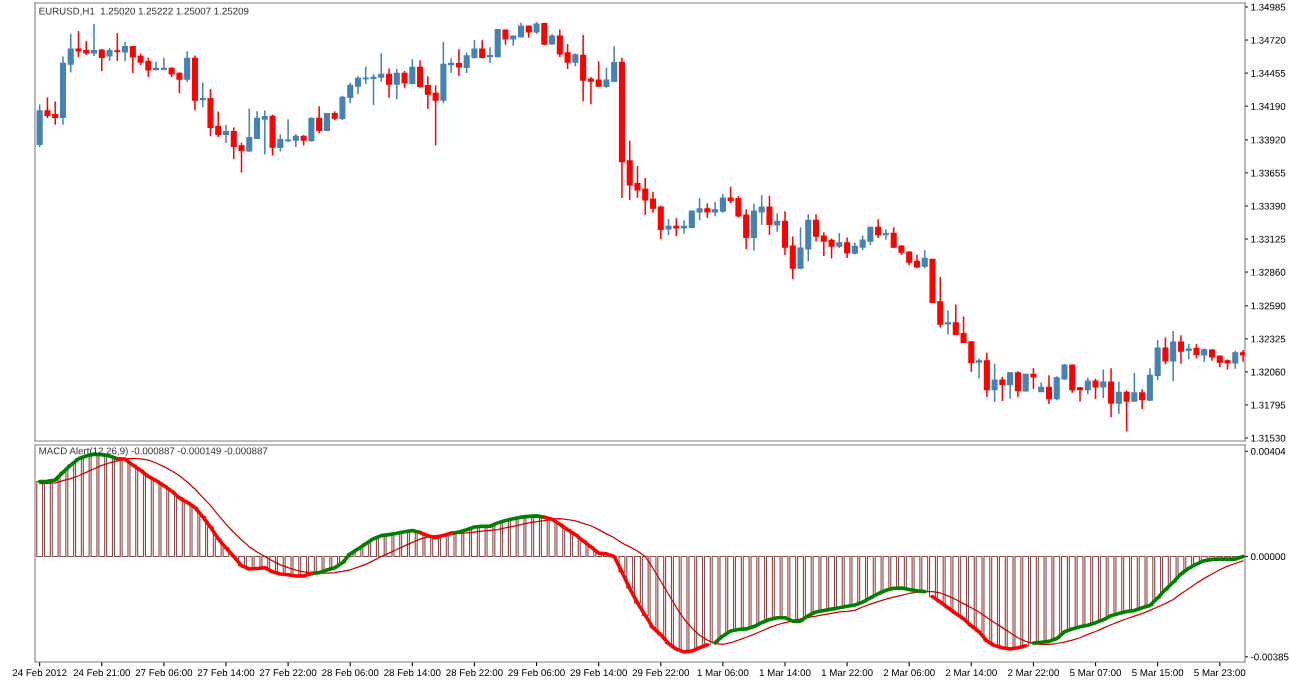  Describe the element at coordinates (1268, 73) in the screenshot. I see `y-tick-label: 1.34455` at that location.